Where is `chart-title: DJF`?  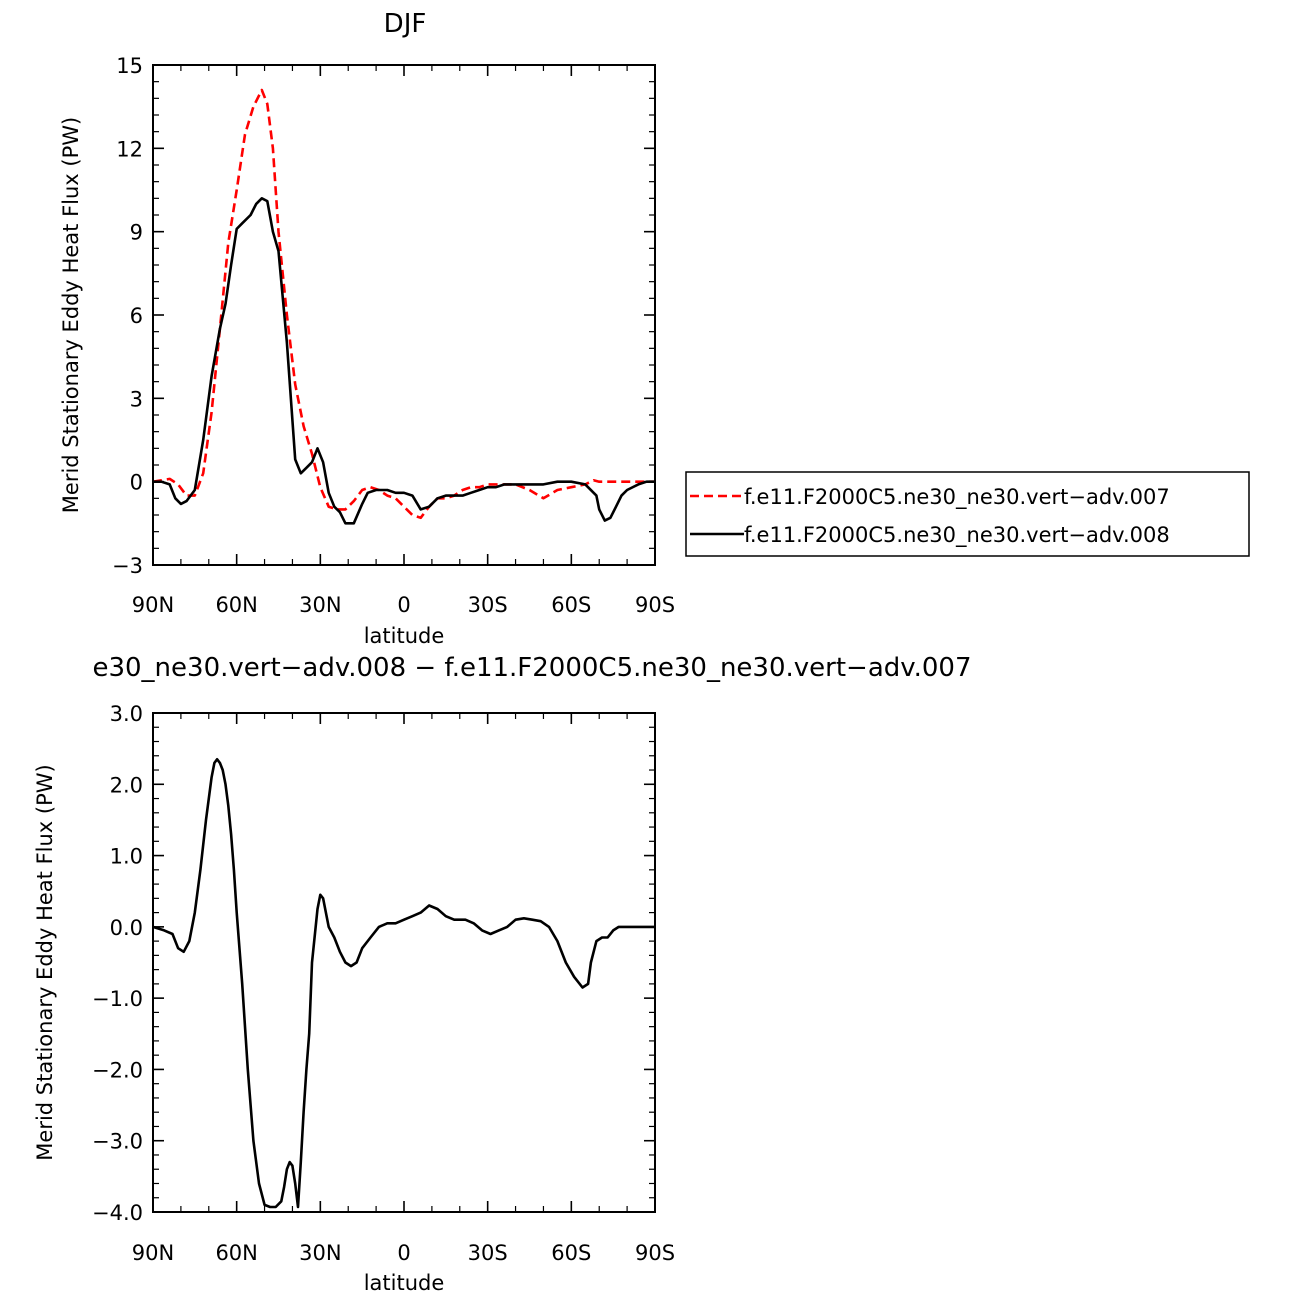 chart-title: DJF is located at coordinates (405, 24).